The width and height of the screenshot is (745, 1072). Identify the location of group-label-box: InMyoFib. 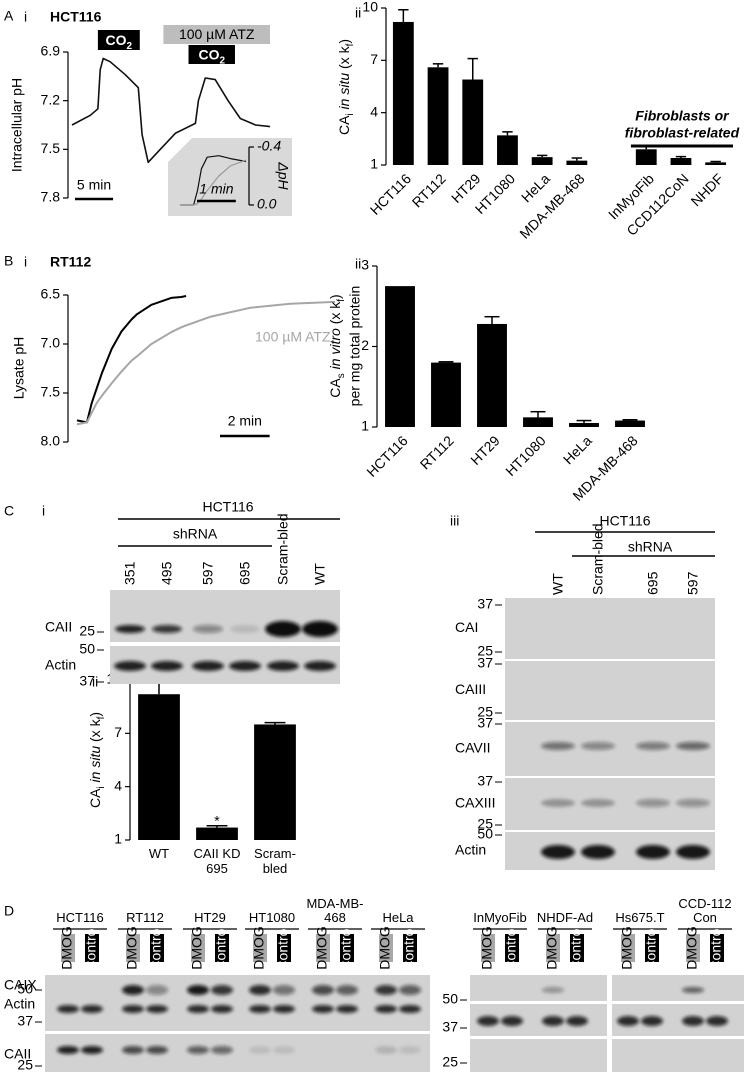
(499, 918).